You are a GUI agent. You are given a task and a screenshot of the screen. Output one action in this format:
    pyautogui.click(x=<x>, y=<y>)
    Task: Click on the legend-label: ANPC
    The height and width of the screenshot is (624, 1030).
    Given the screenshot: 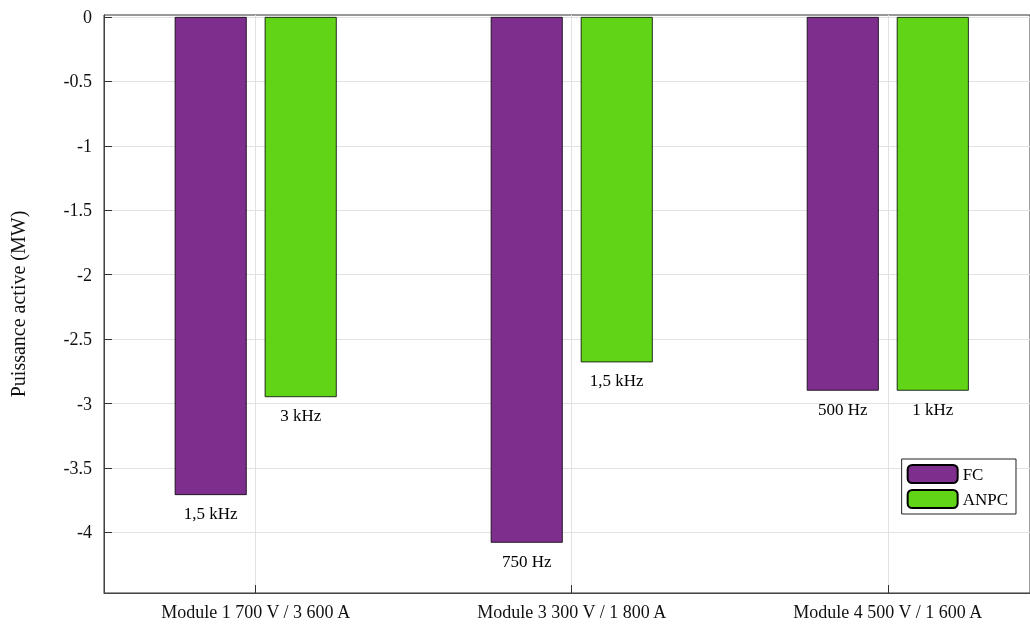 What is the action you would take?
    pyautogui.click(x=985, y=499)
    